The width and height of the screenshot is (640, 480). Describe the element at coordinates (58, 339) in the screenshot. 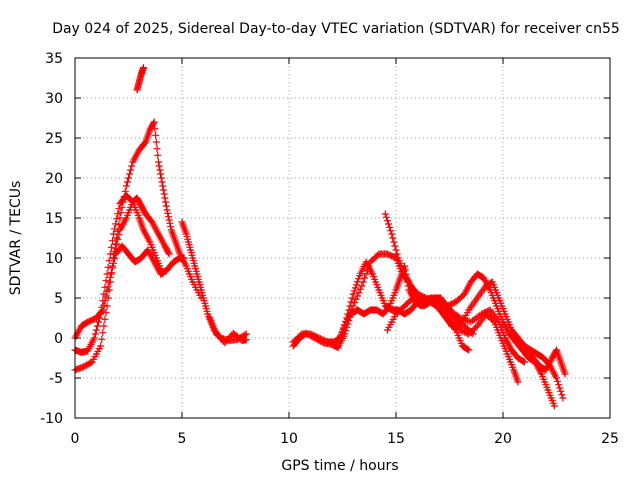

I see `y-tick-label: 0` at that location.